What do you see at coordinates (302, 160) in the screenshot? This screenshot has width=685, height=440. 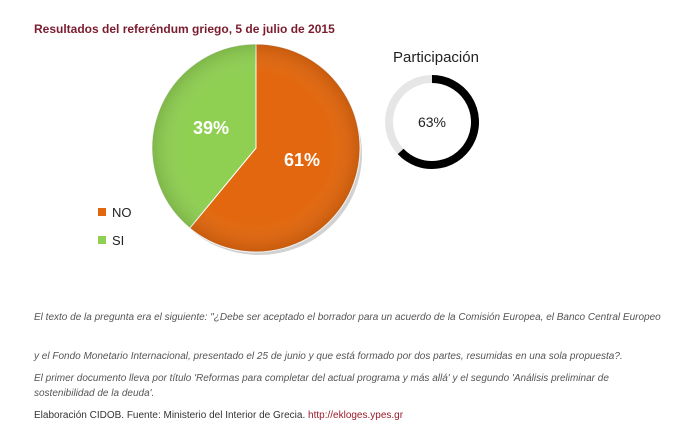 I see `pie-label-no: 61%` at bounding box center [302, 160].